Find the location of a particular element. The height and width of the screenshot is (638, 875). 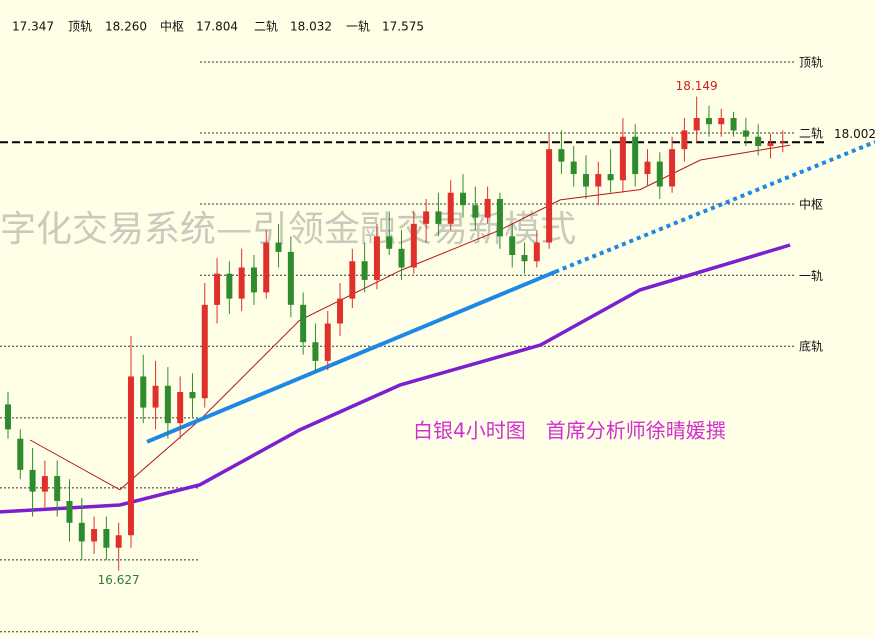

level-label: 底轨 is located at coordinates (811, 346).